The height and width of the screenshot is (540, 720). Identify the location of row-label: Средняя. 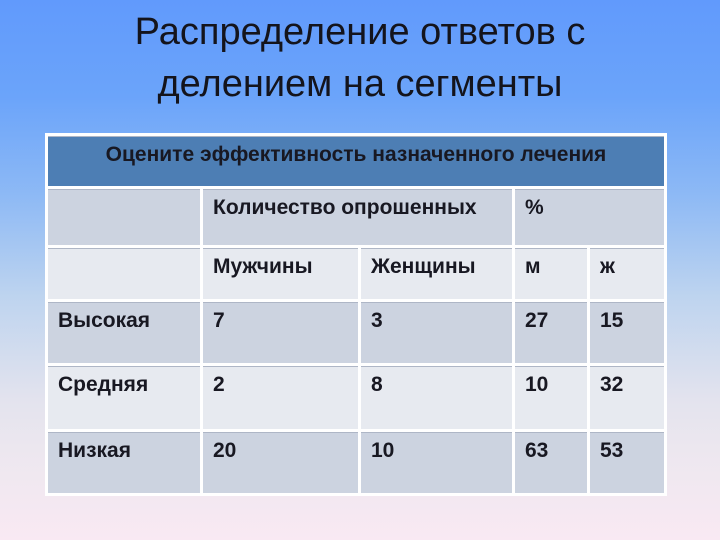
(124, 397).